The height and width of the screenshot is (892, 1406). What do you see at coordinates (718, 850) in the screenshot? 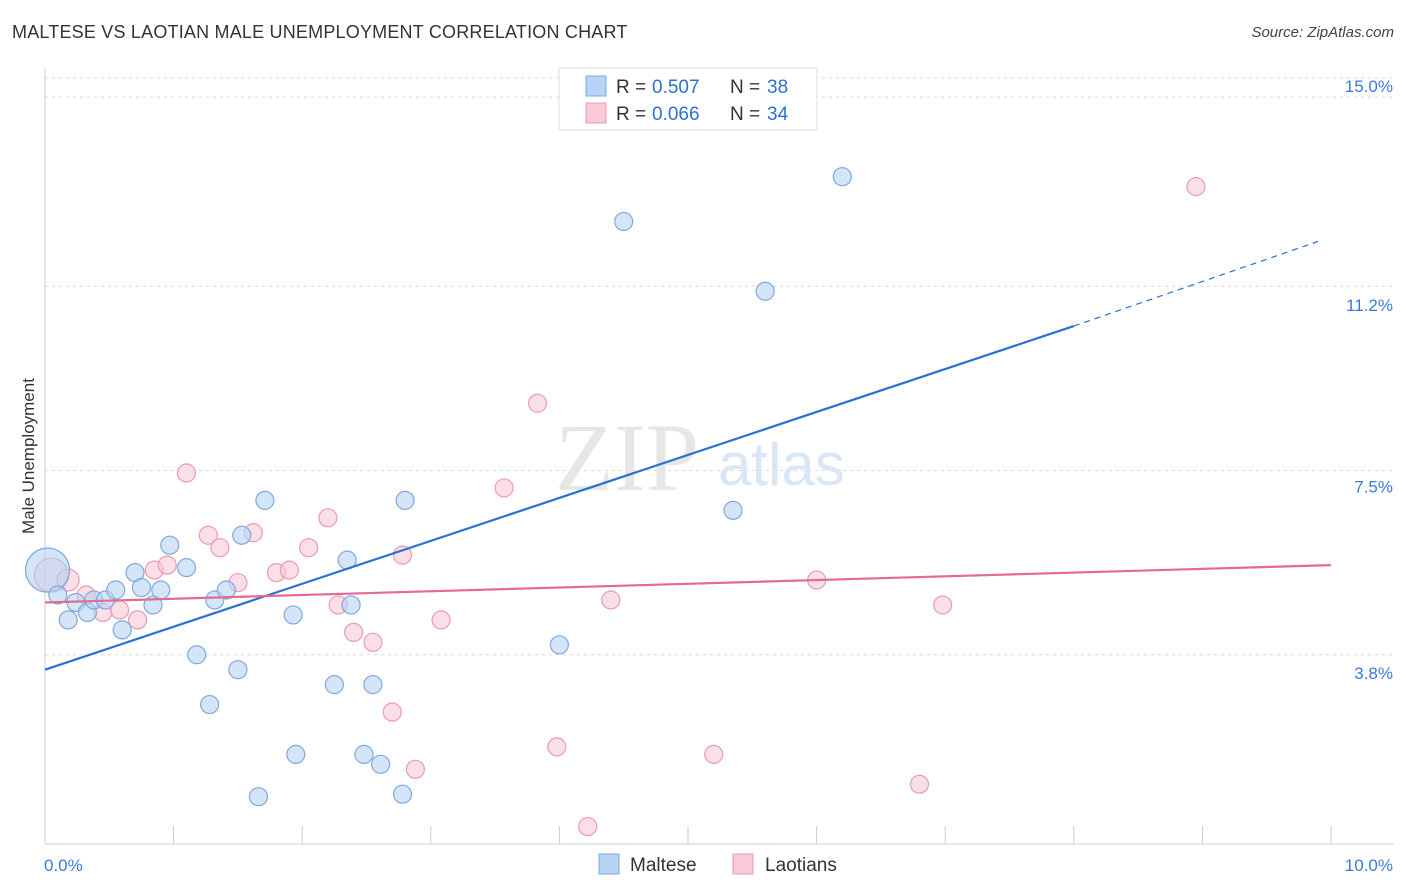
I see `x-ticks: 0.0% 10.0%` at bounding box center [718, 850].